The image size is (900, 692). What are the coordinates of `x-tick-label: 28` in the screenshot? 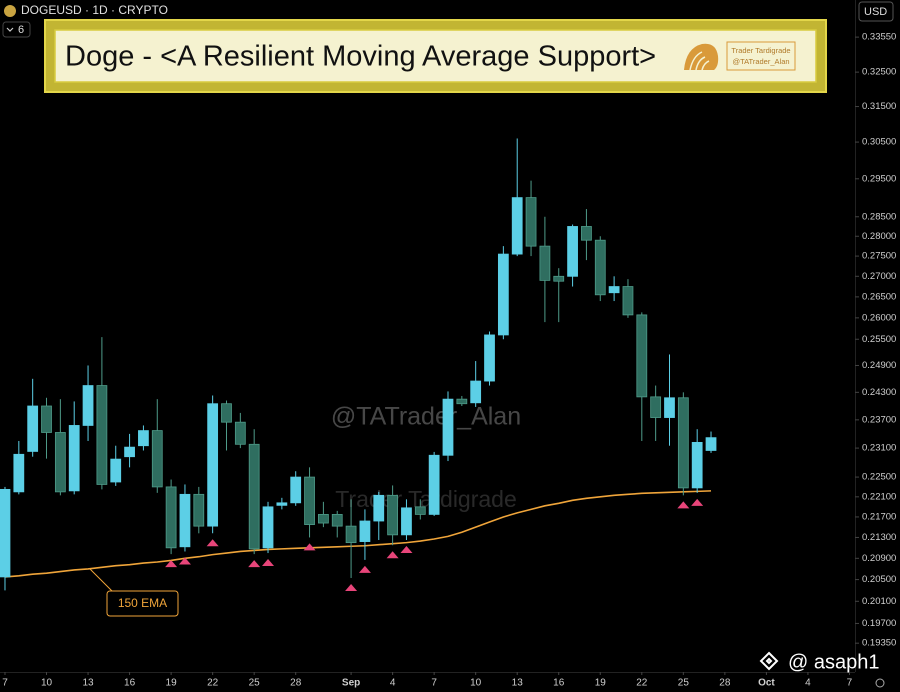 It's located at (296, 683).